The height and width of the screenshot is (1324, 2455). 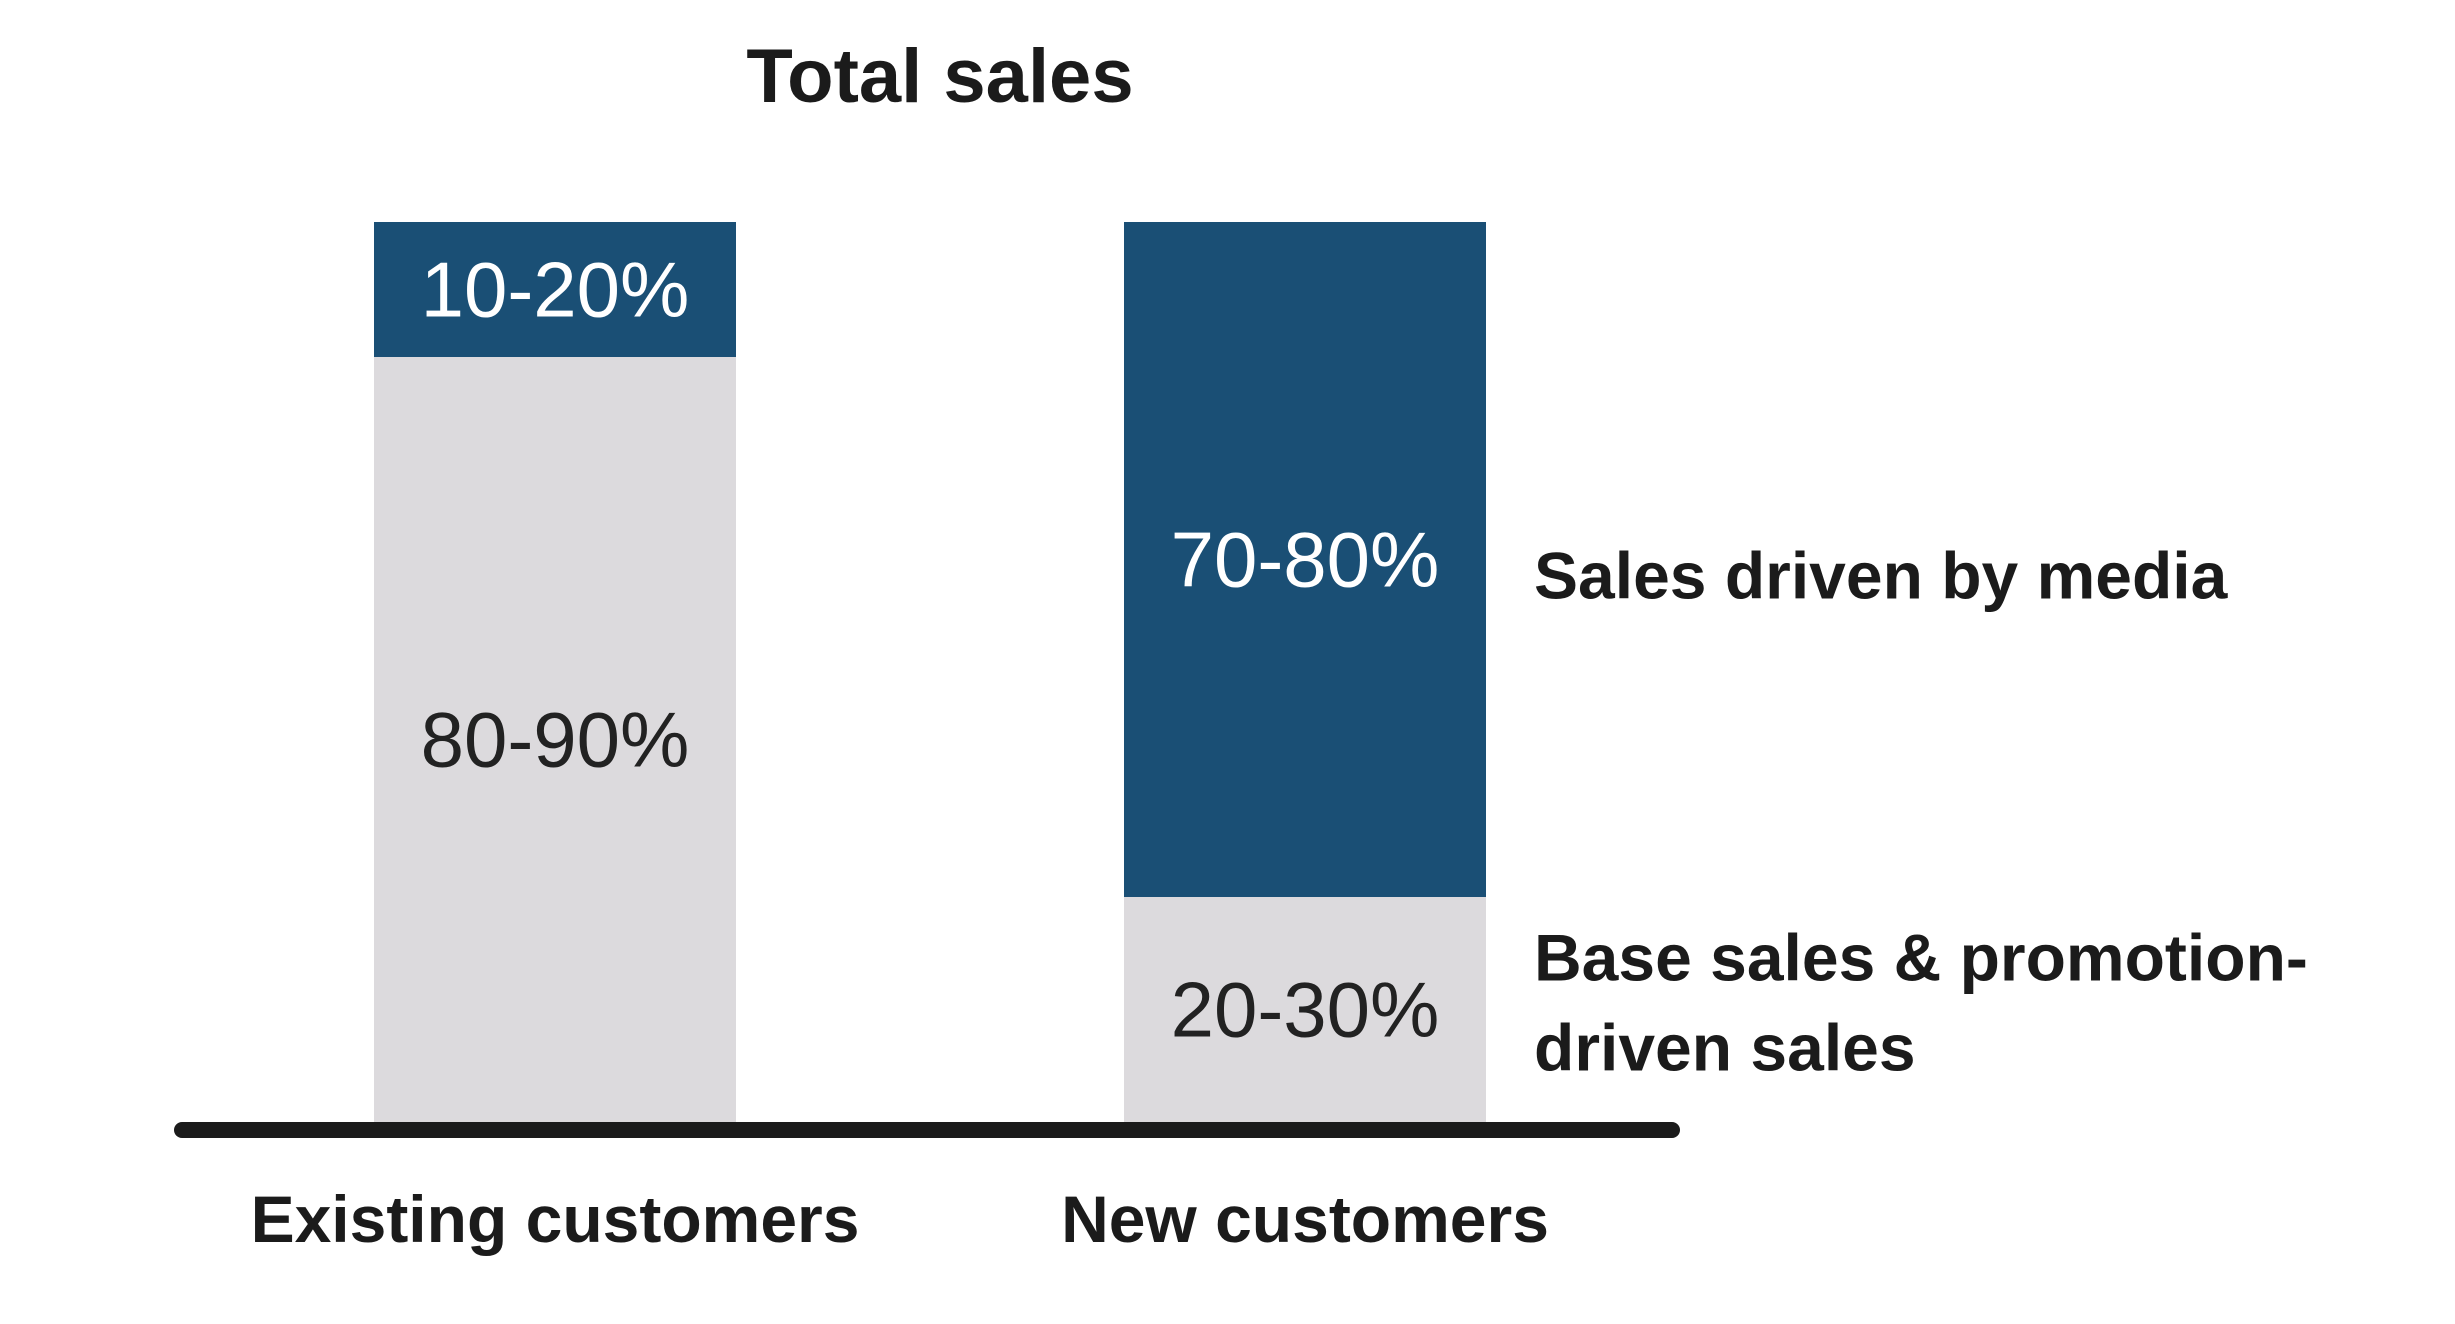 I want to click on segment-value-label: 10-20%, so click(x=555, y=290).